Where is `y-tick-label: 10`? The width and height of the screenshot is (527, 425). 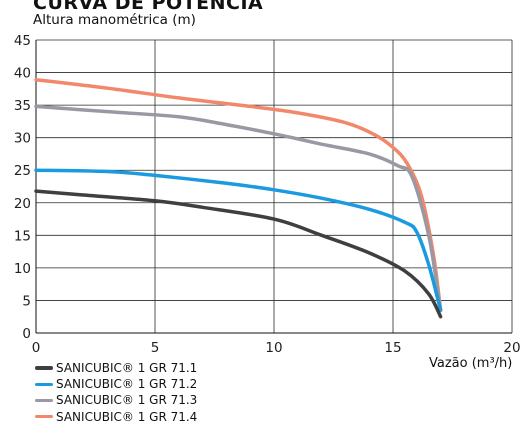 y-tick-label: 10 is located at coordinates (22, 269).